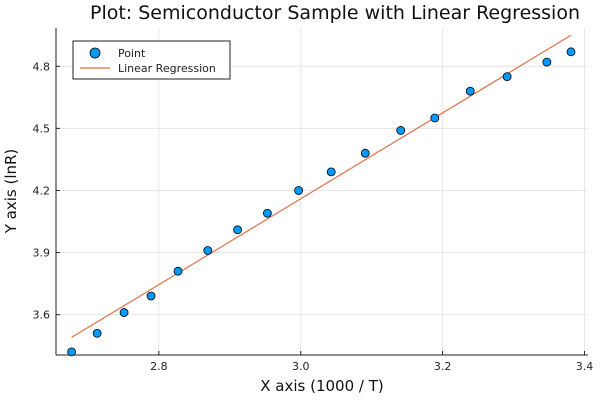 The width and height of the screenshot is (600, 400). I want to click on legend-box, so click(151, 60).